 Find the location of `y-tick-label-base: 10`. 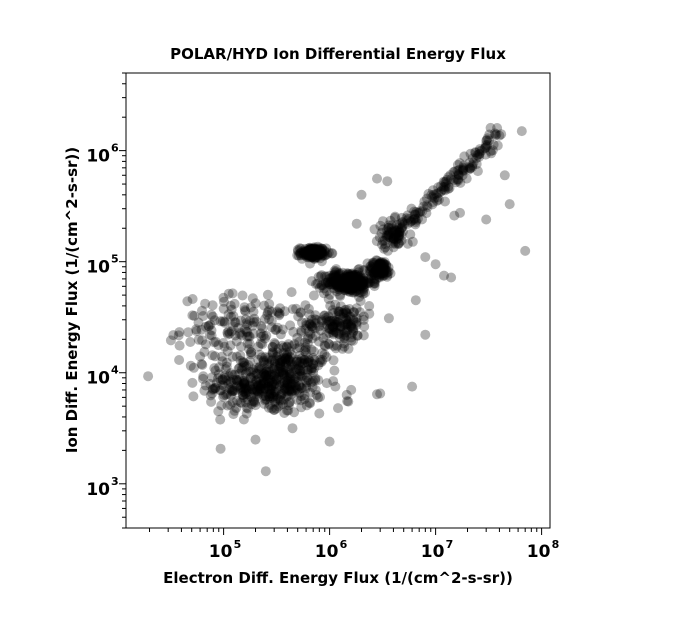

y-tick-label-base: 10 is located at coordinates (98, 490).